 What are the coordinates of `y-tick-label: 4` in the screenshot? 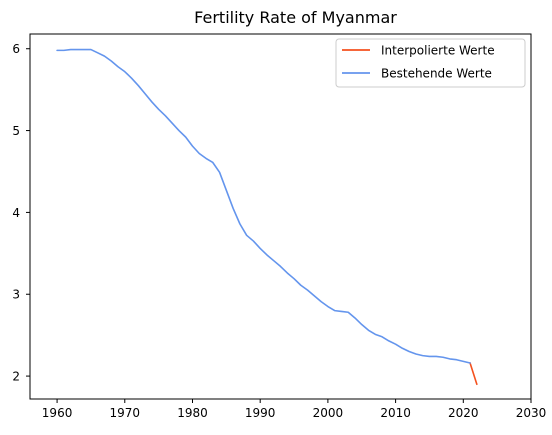 It's located at (16, 213).